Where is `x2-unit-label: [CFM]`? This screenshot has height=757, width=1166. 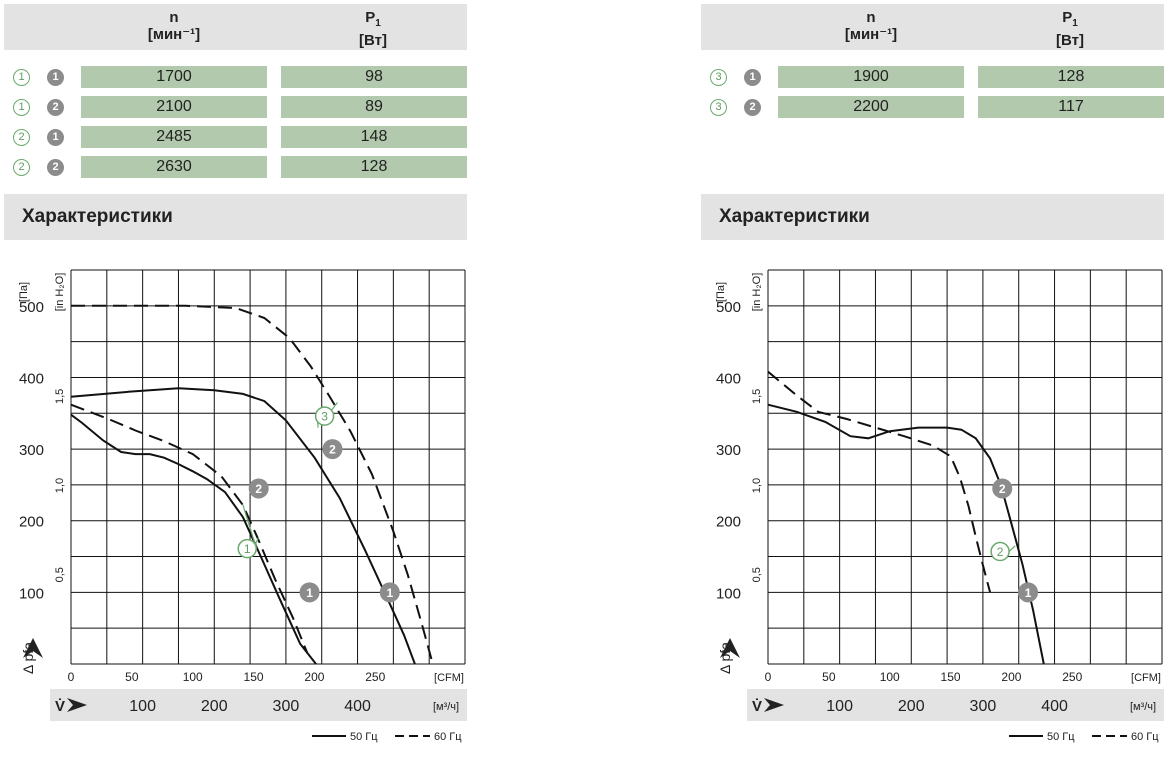
x2-unit-label: [CFM] is located at coordinates (1146, 678).